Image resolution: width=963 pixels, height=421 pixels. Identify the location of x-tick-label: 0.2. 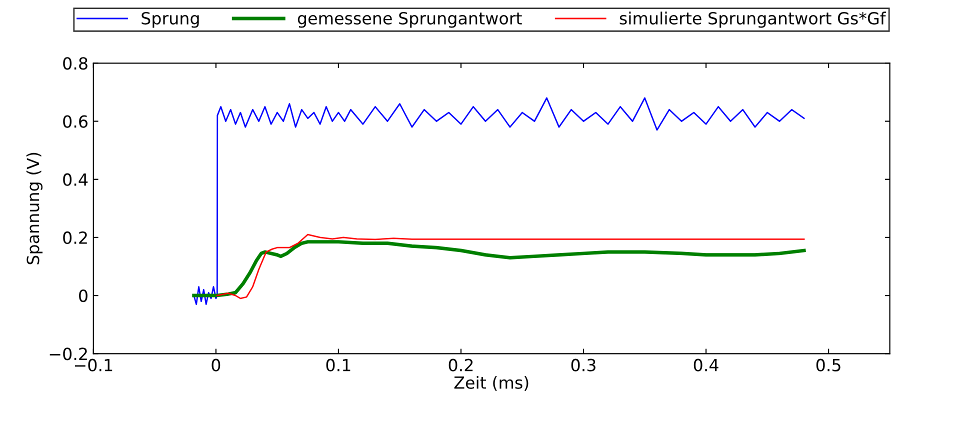
(460, 365).